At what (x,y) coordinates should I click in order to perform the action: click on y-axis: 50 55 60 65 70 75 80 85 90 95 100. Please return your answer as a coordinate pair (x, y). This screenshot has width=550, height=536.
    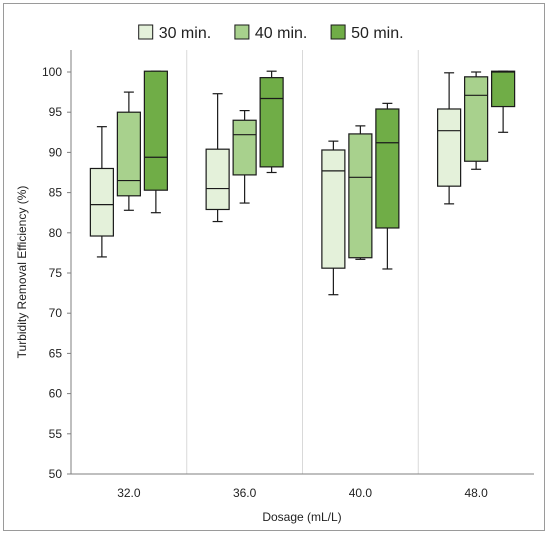
    Looking at the image, I should click on (57, 265).